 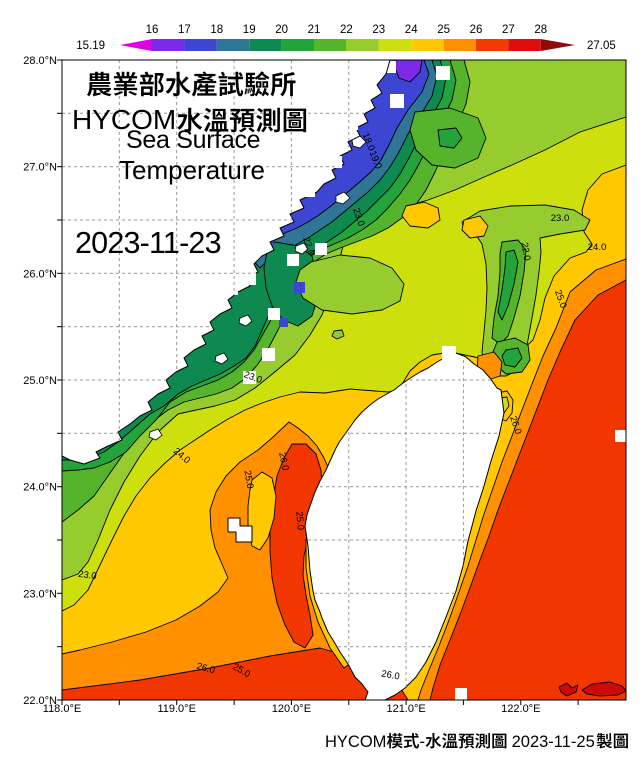 I want to click on svg-text: 122.0°E, so click(x=520, y=709).